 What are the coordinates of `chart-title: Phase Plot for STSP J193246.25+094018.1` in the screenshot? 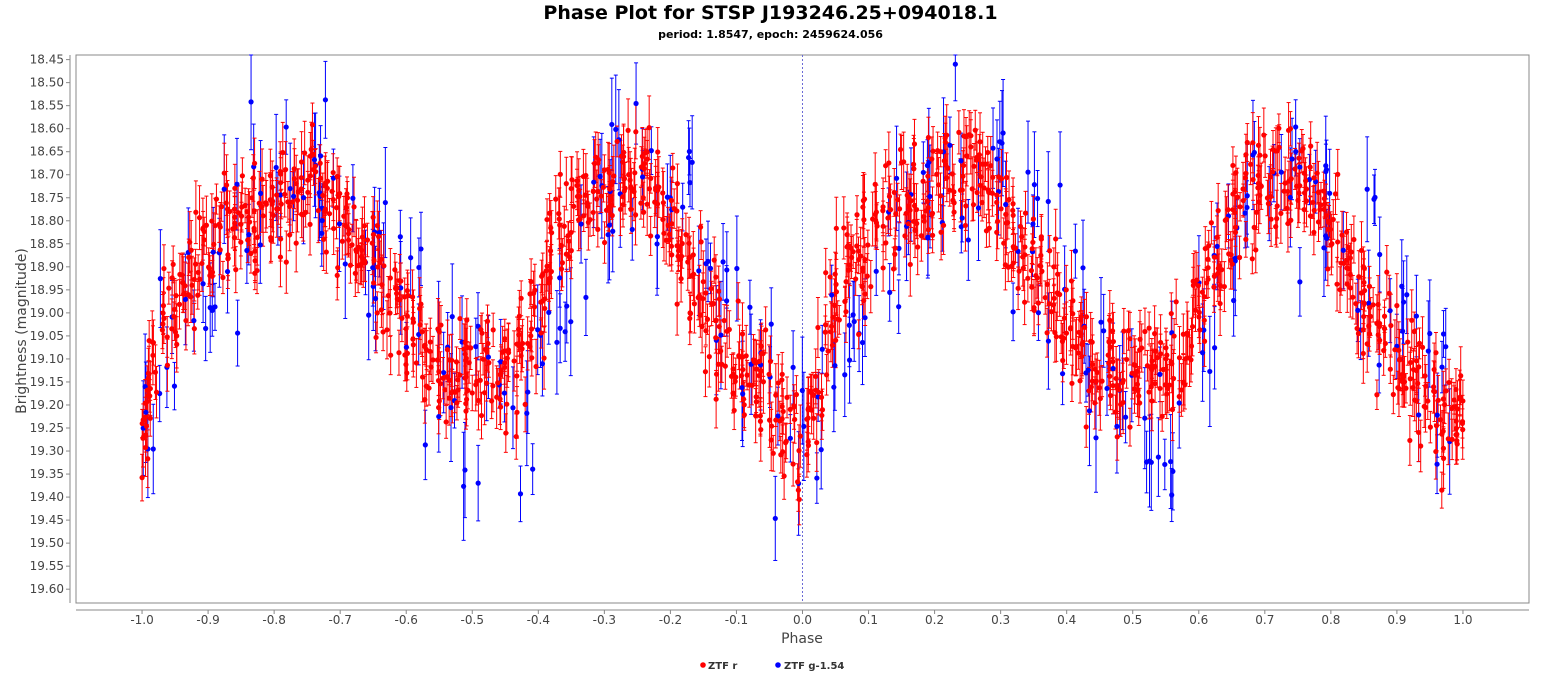 It's located at (770, 13).